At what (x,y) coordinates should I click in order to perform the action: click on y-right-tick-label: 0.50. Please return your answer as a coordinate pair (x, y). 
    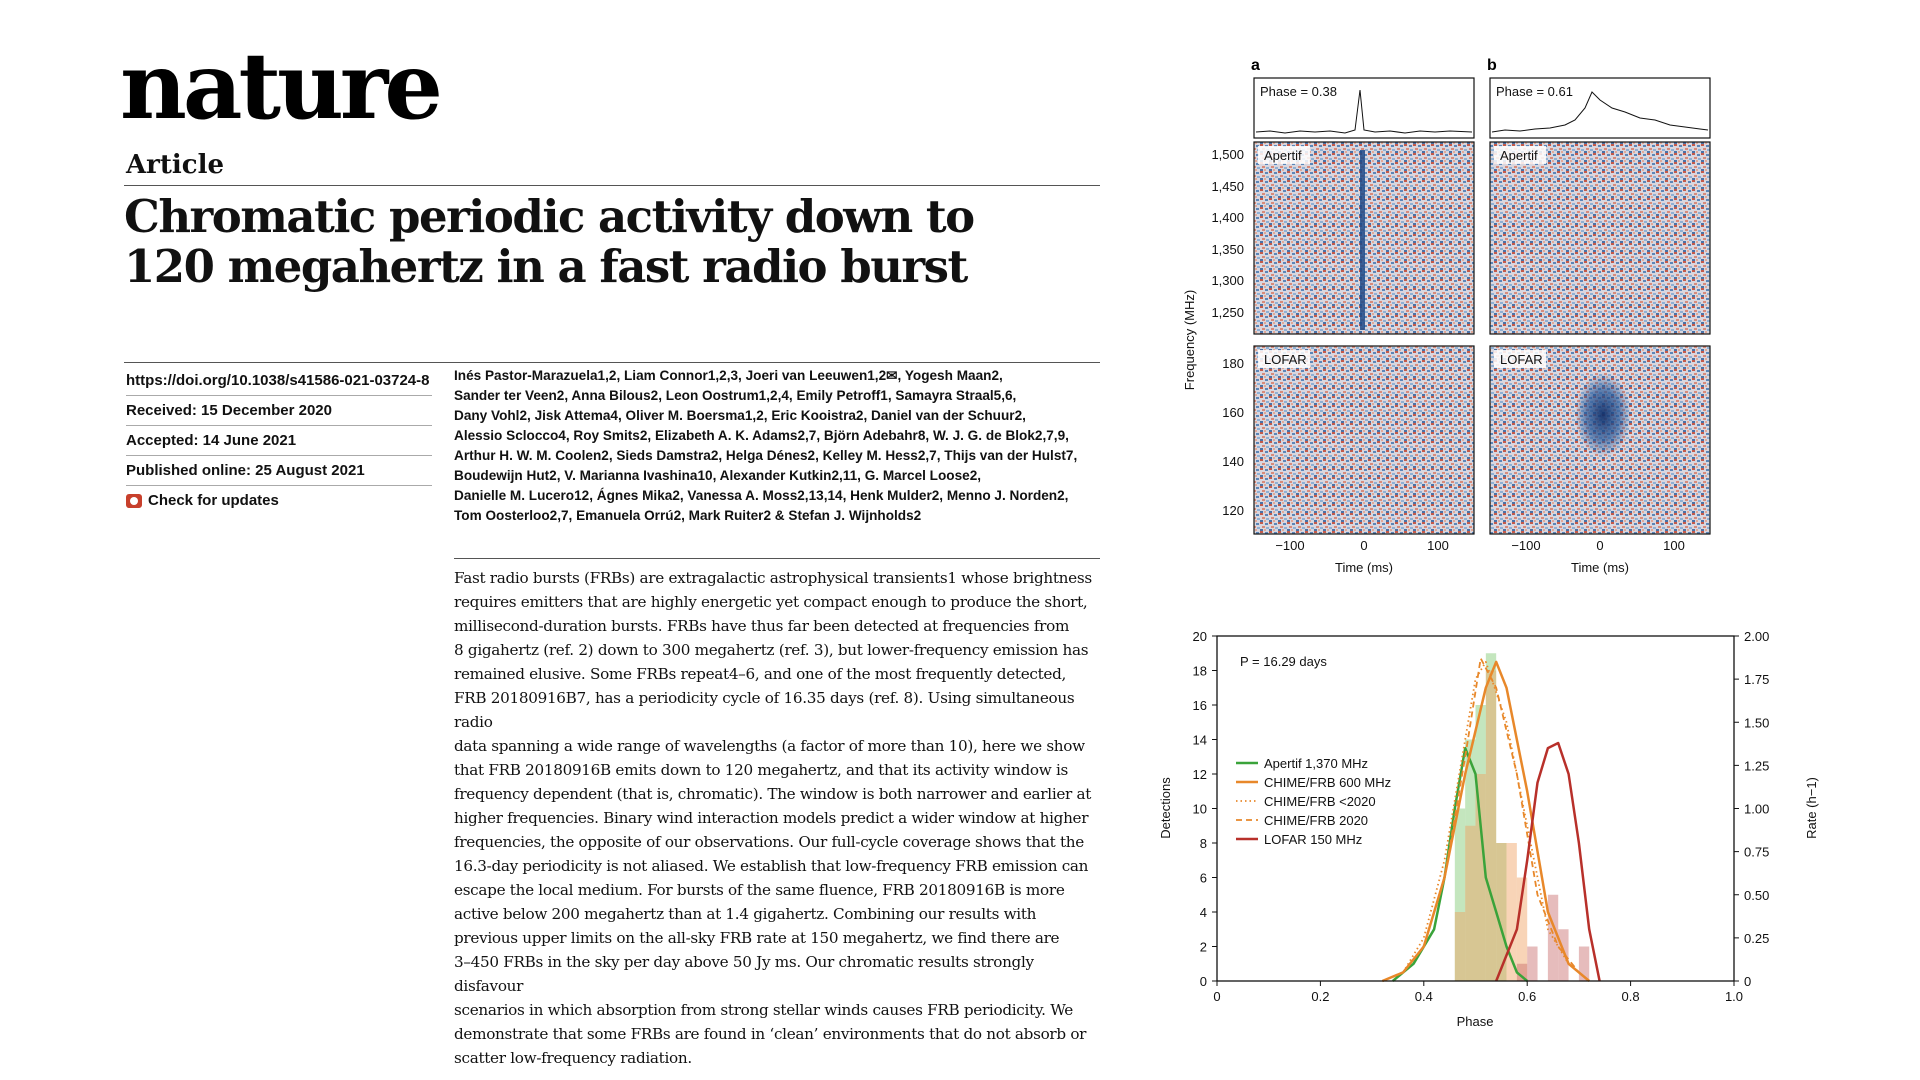
    Looking at the image, I should click on (1756, 895).